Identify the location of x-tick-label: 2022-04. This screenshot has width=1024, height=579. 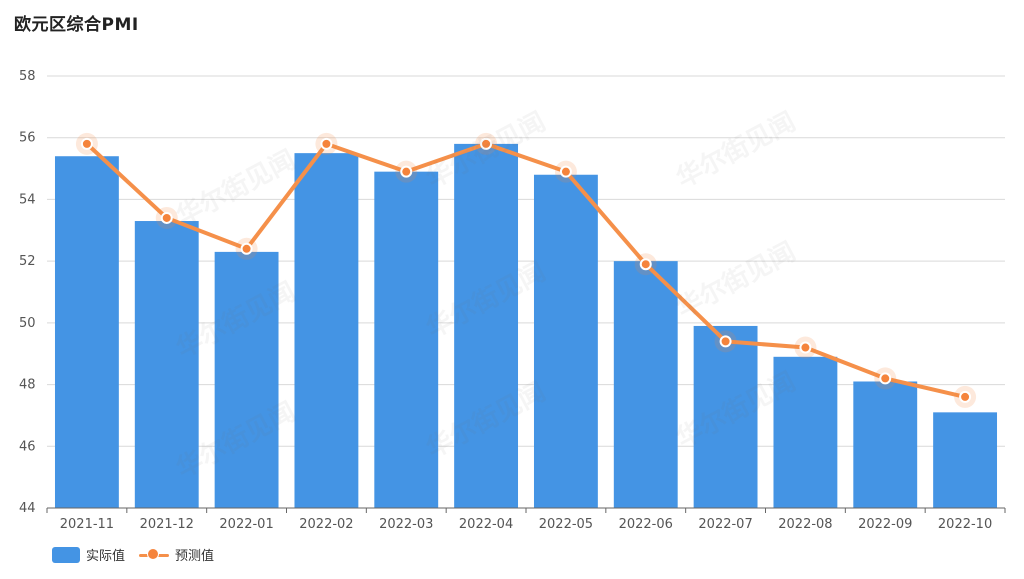
(486, 524).